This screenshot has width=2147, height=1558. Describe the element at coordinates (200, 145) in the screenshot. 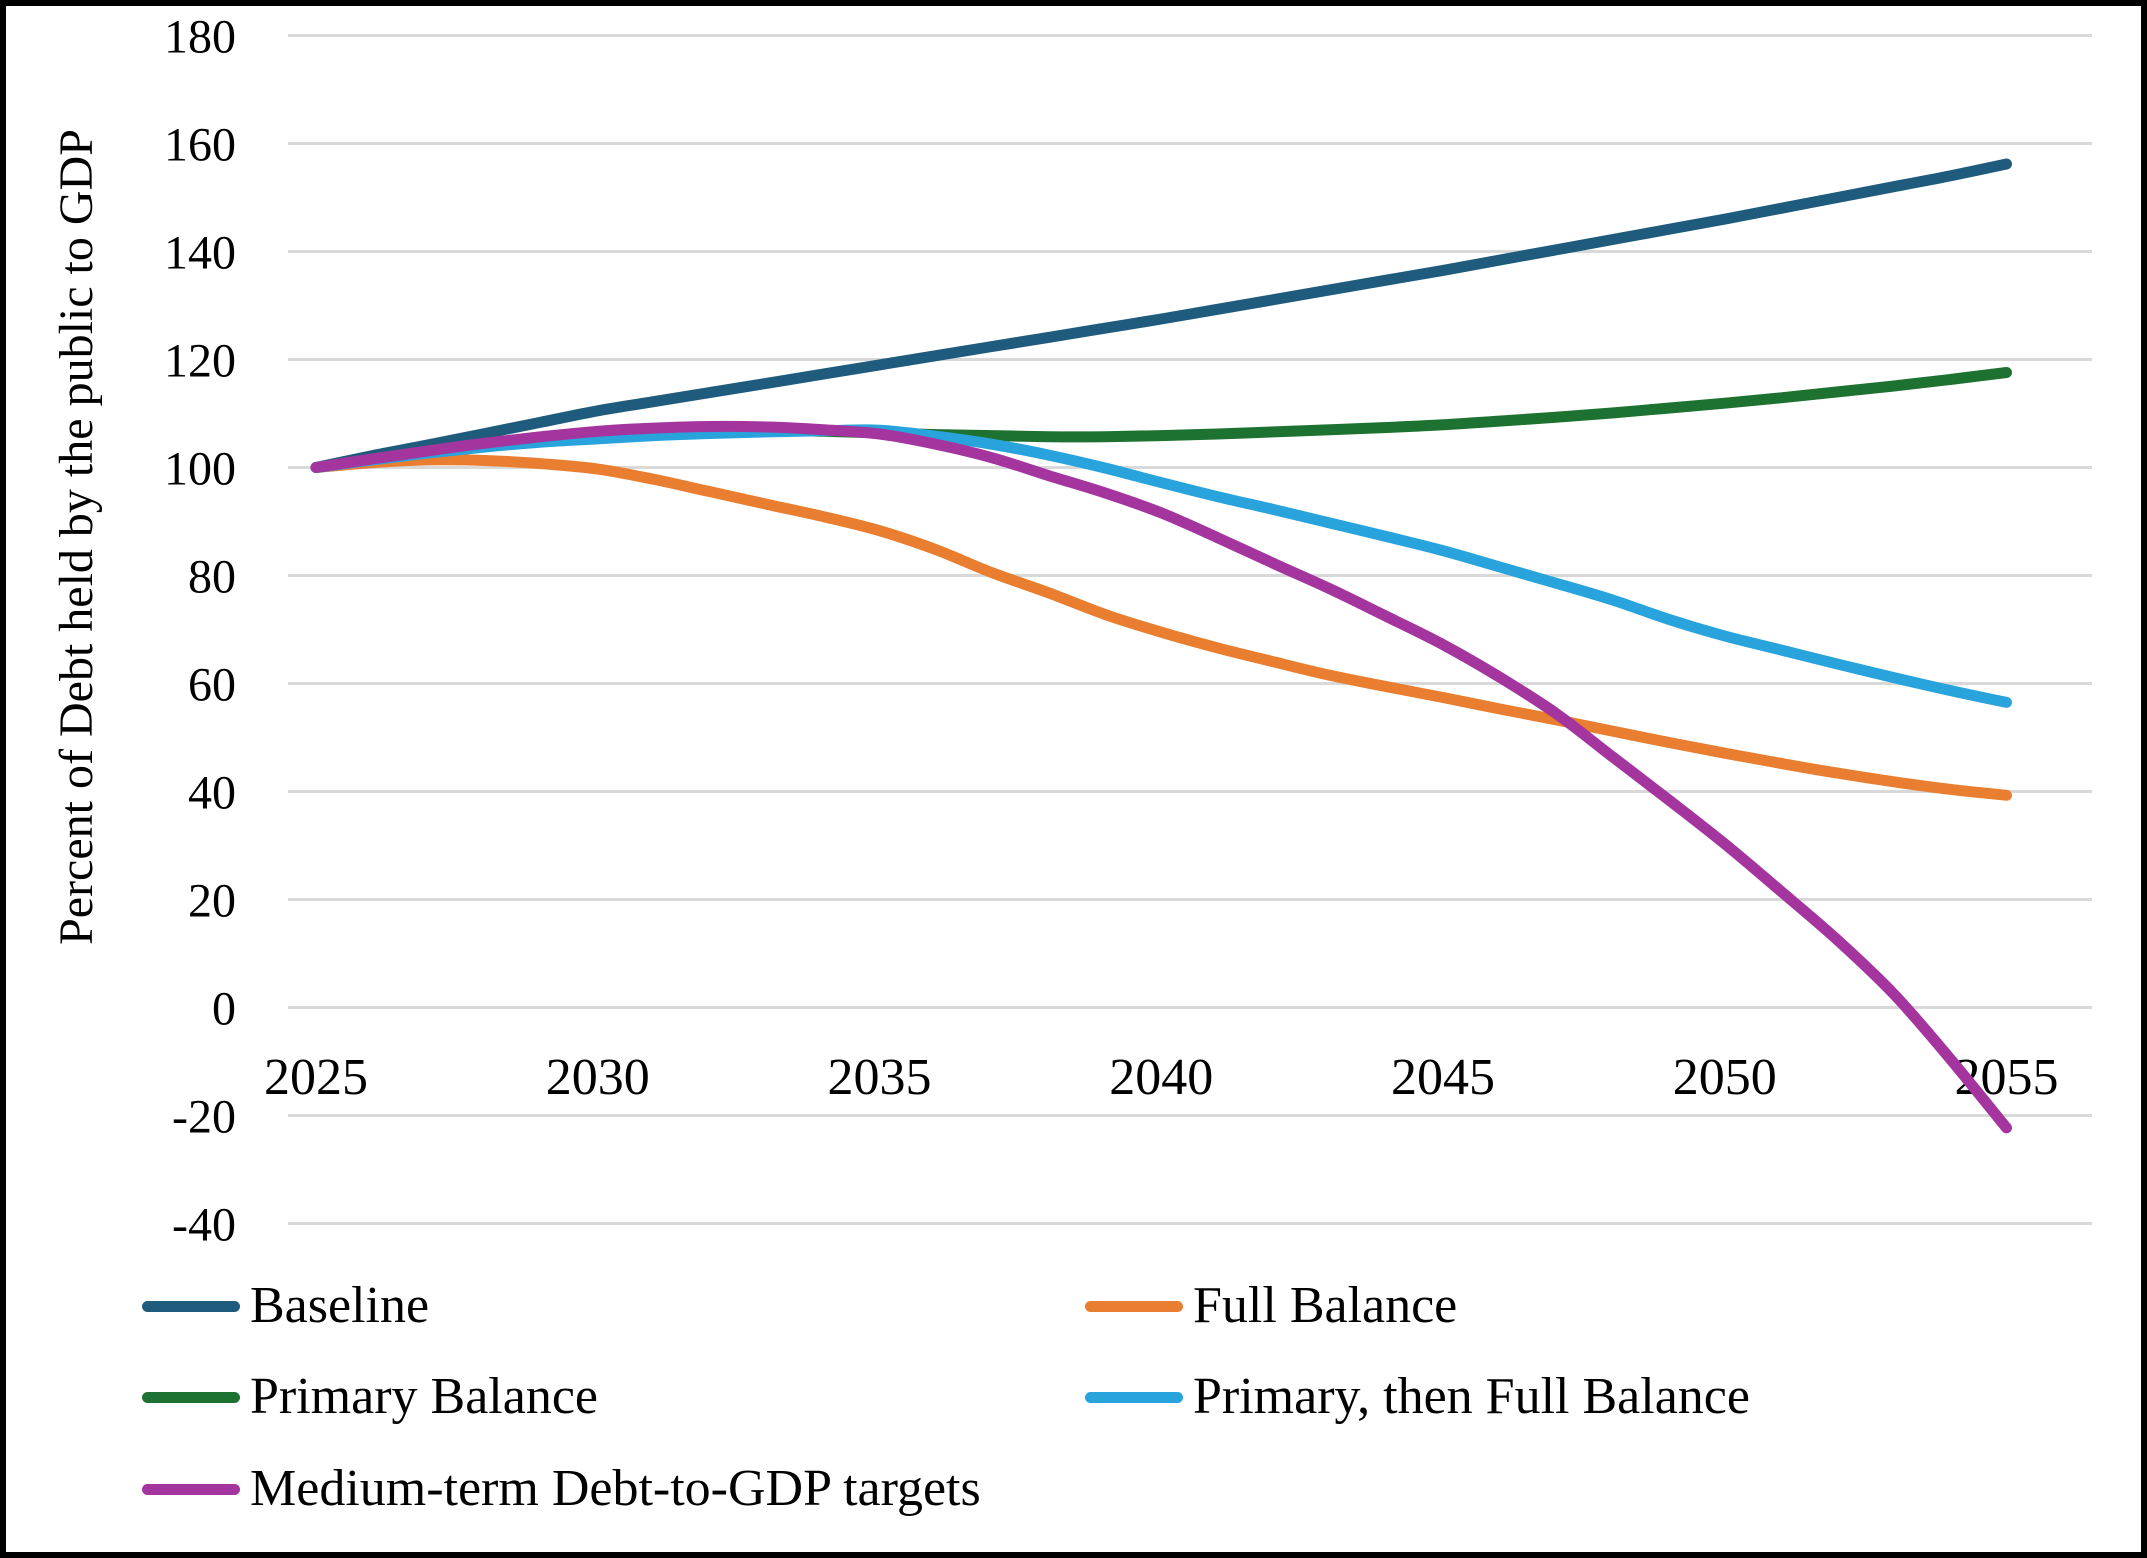

I see `y-tick-label-160: 160` at that location.